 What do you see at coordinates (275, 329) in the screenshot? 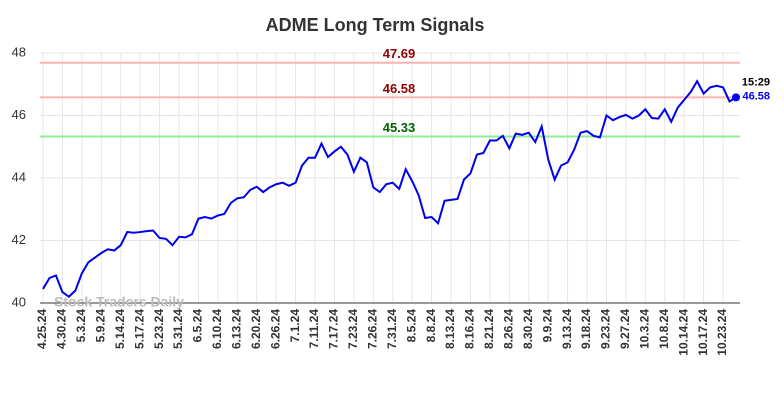
I see `x-tick-label: 6.26.24` at bounding box center [275, 329].